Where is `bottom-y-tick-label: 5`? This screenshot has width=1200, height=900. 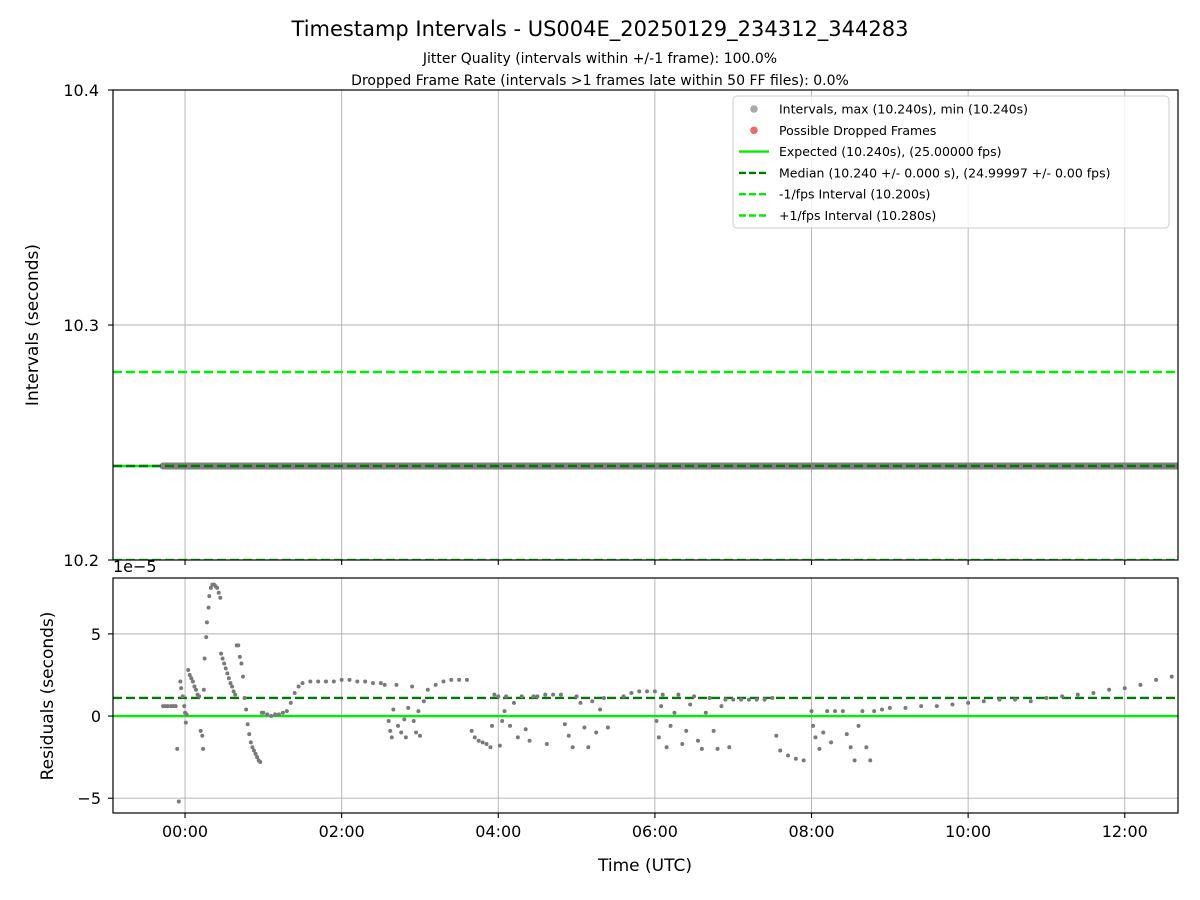 bottom-y-tick-label: 5 is located at coordinates (96, 634).